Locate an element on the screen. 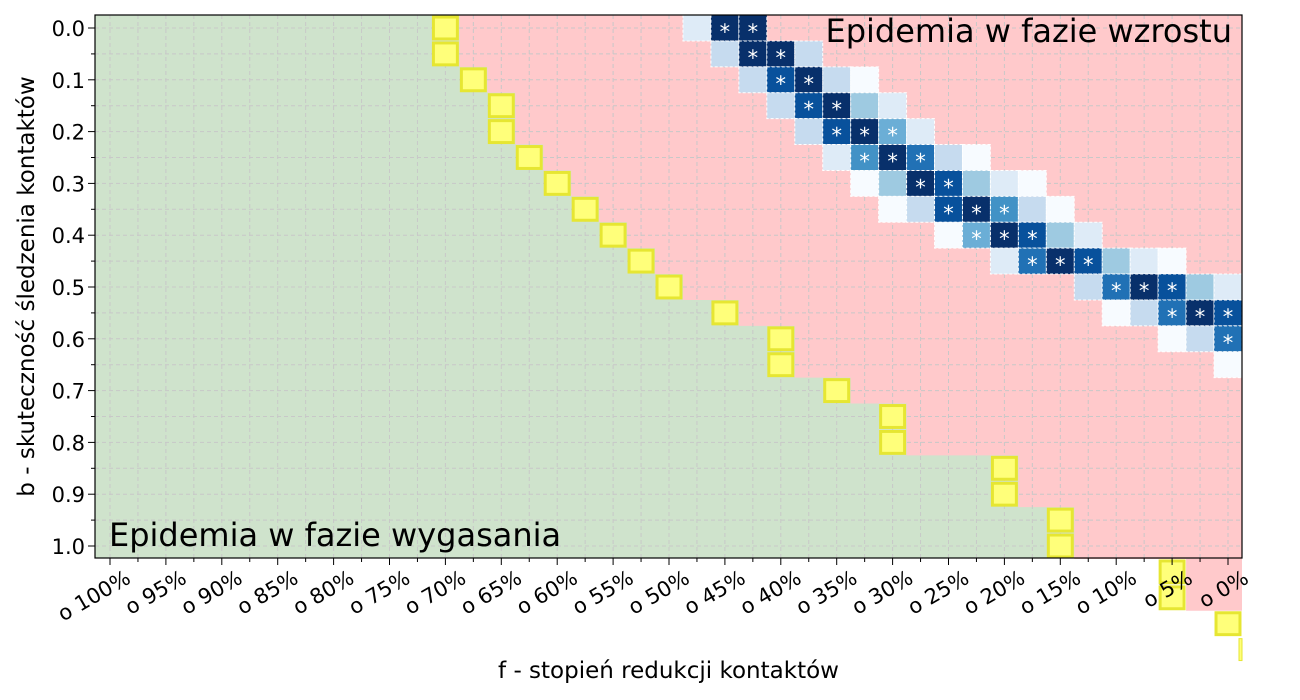 Image resolution: width=1300 pixels, height=700 pixels. x-tick-label: o 95% is located at coordinates (155, 593).